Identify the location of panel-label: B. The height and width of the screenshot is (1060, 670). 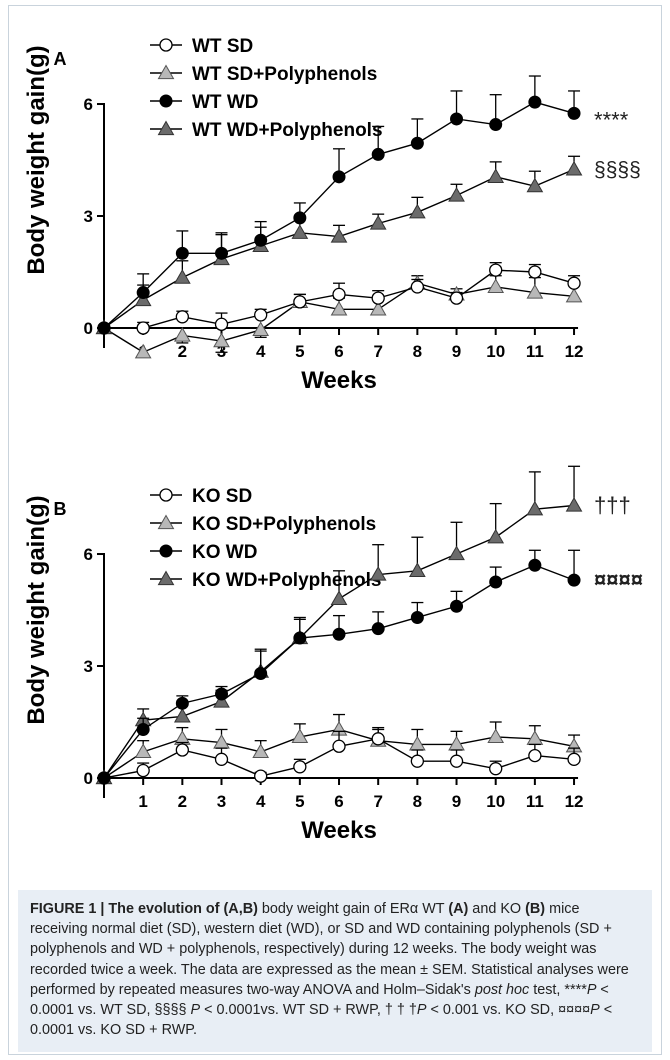
(60, 509).